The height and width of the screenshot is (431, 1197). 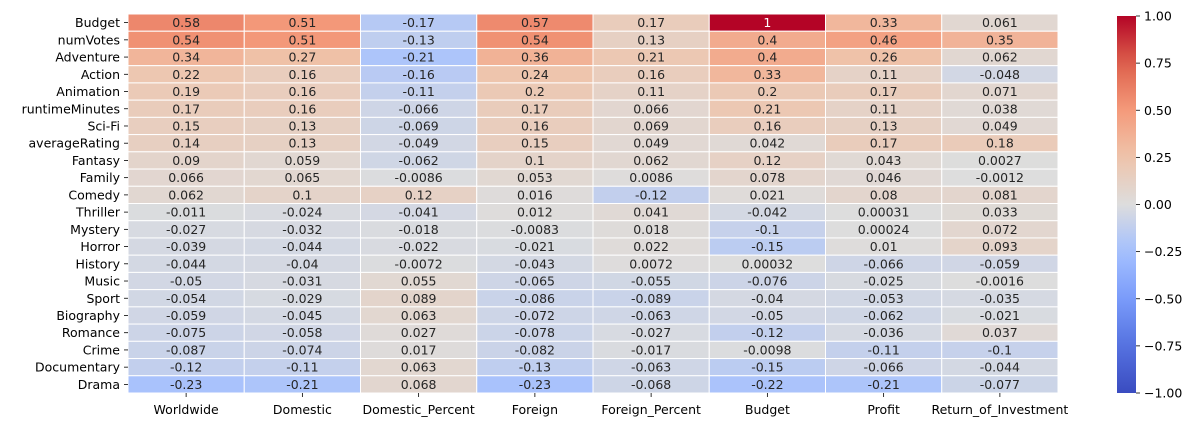 I want to click on cell-value-label: 0.016, so click(x=535, y=194).